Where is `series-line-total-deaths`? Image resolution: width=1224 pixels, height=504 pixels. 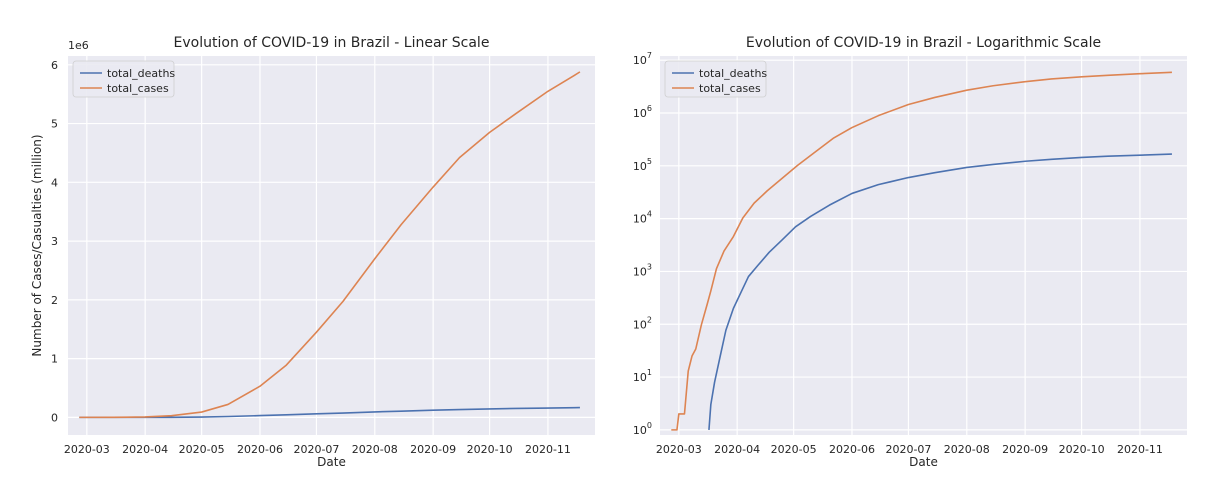 series-line-total-deaths is located at coordinates (329, 412).